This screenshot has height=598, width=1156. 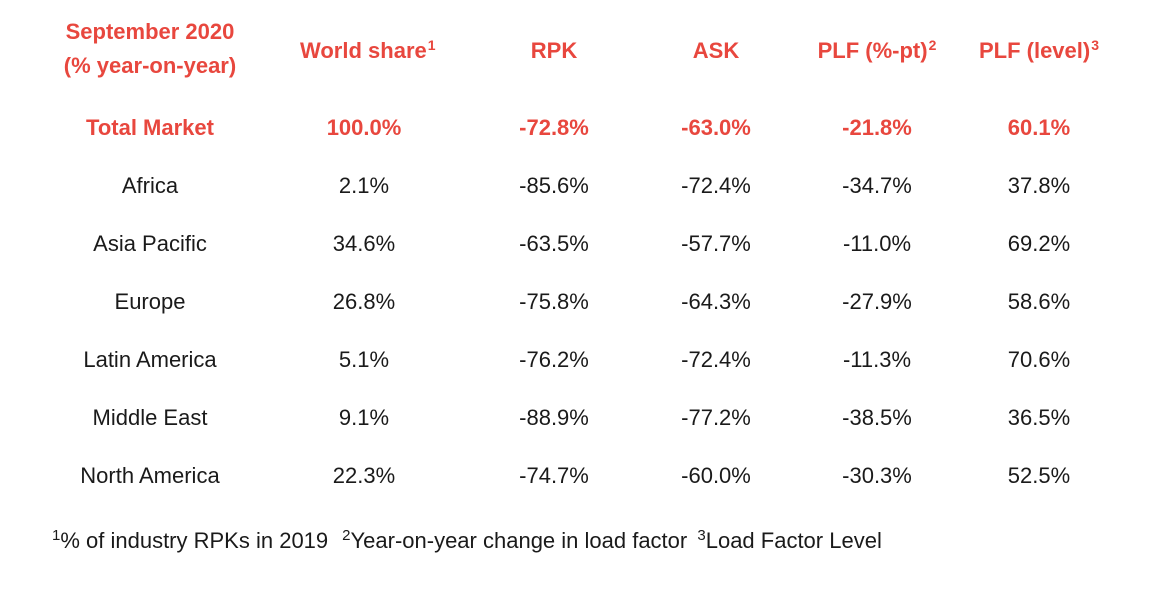 What do you see at coordinates (554, 127) in the screenshot?
I see `row-rpk: -72.8%` at bounding box center [554, 127].